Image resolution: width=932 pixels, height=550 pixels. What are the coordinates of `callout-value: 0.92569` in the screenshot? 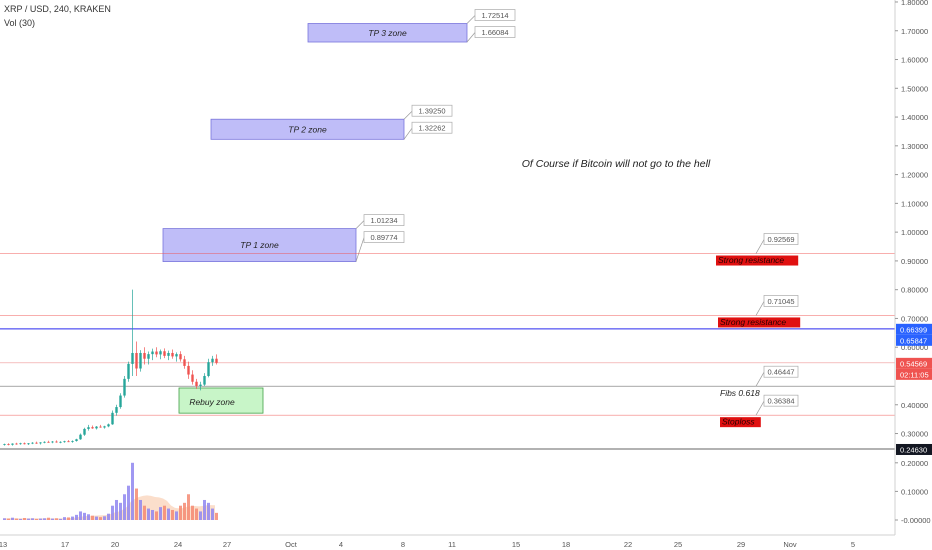 It's located at (780, 239).